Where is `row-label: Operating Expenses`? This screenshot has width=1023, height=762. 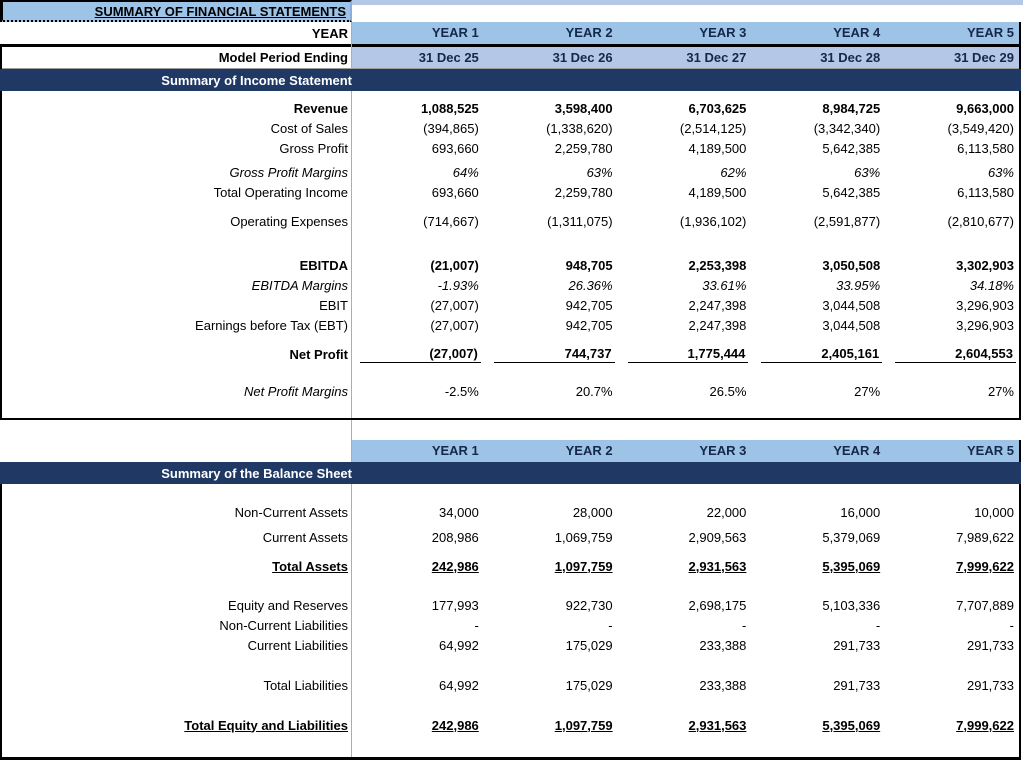 row-label: Operating Expenses is located at coordinates (289, 221).